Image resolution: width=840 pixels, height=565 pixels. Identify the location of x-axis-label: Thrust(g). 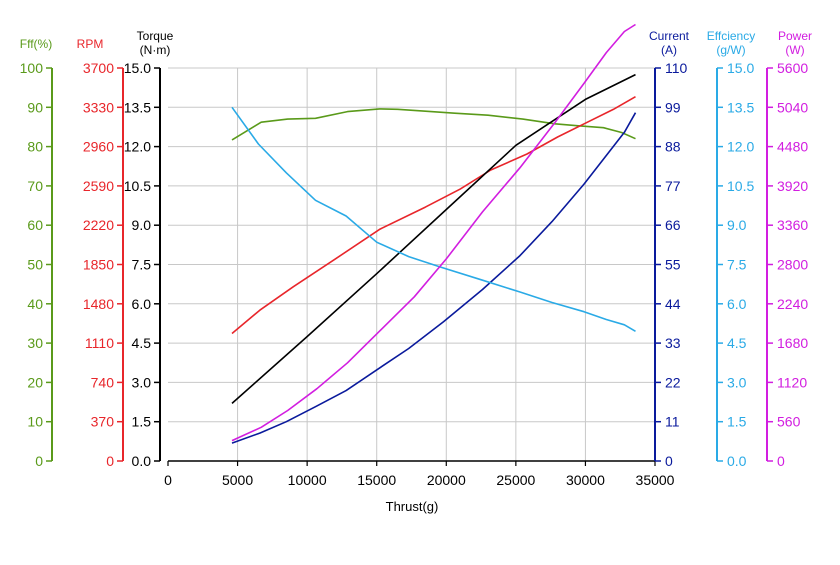
(412, 506).